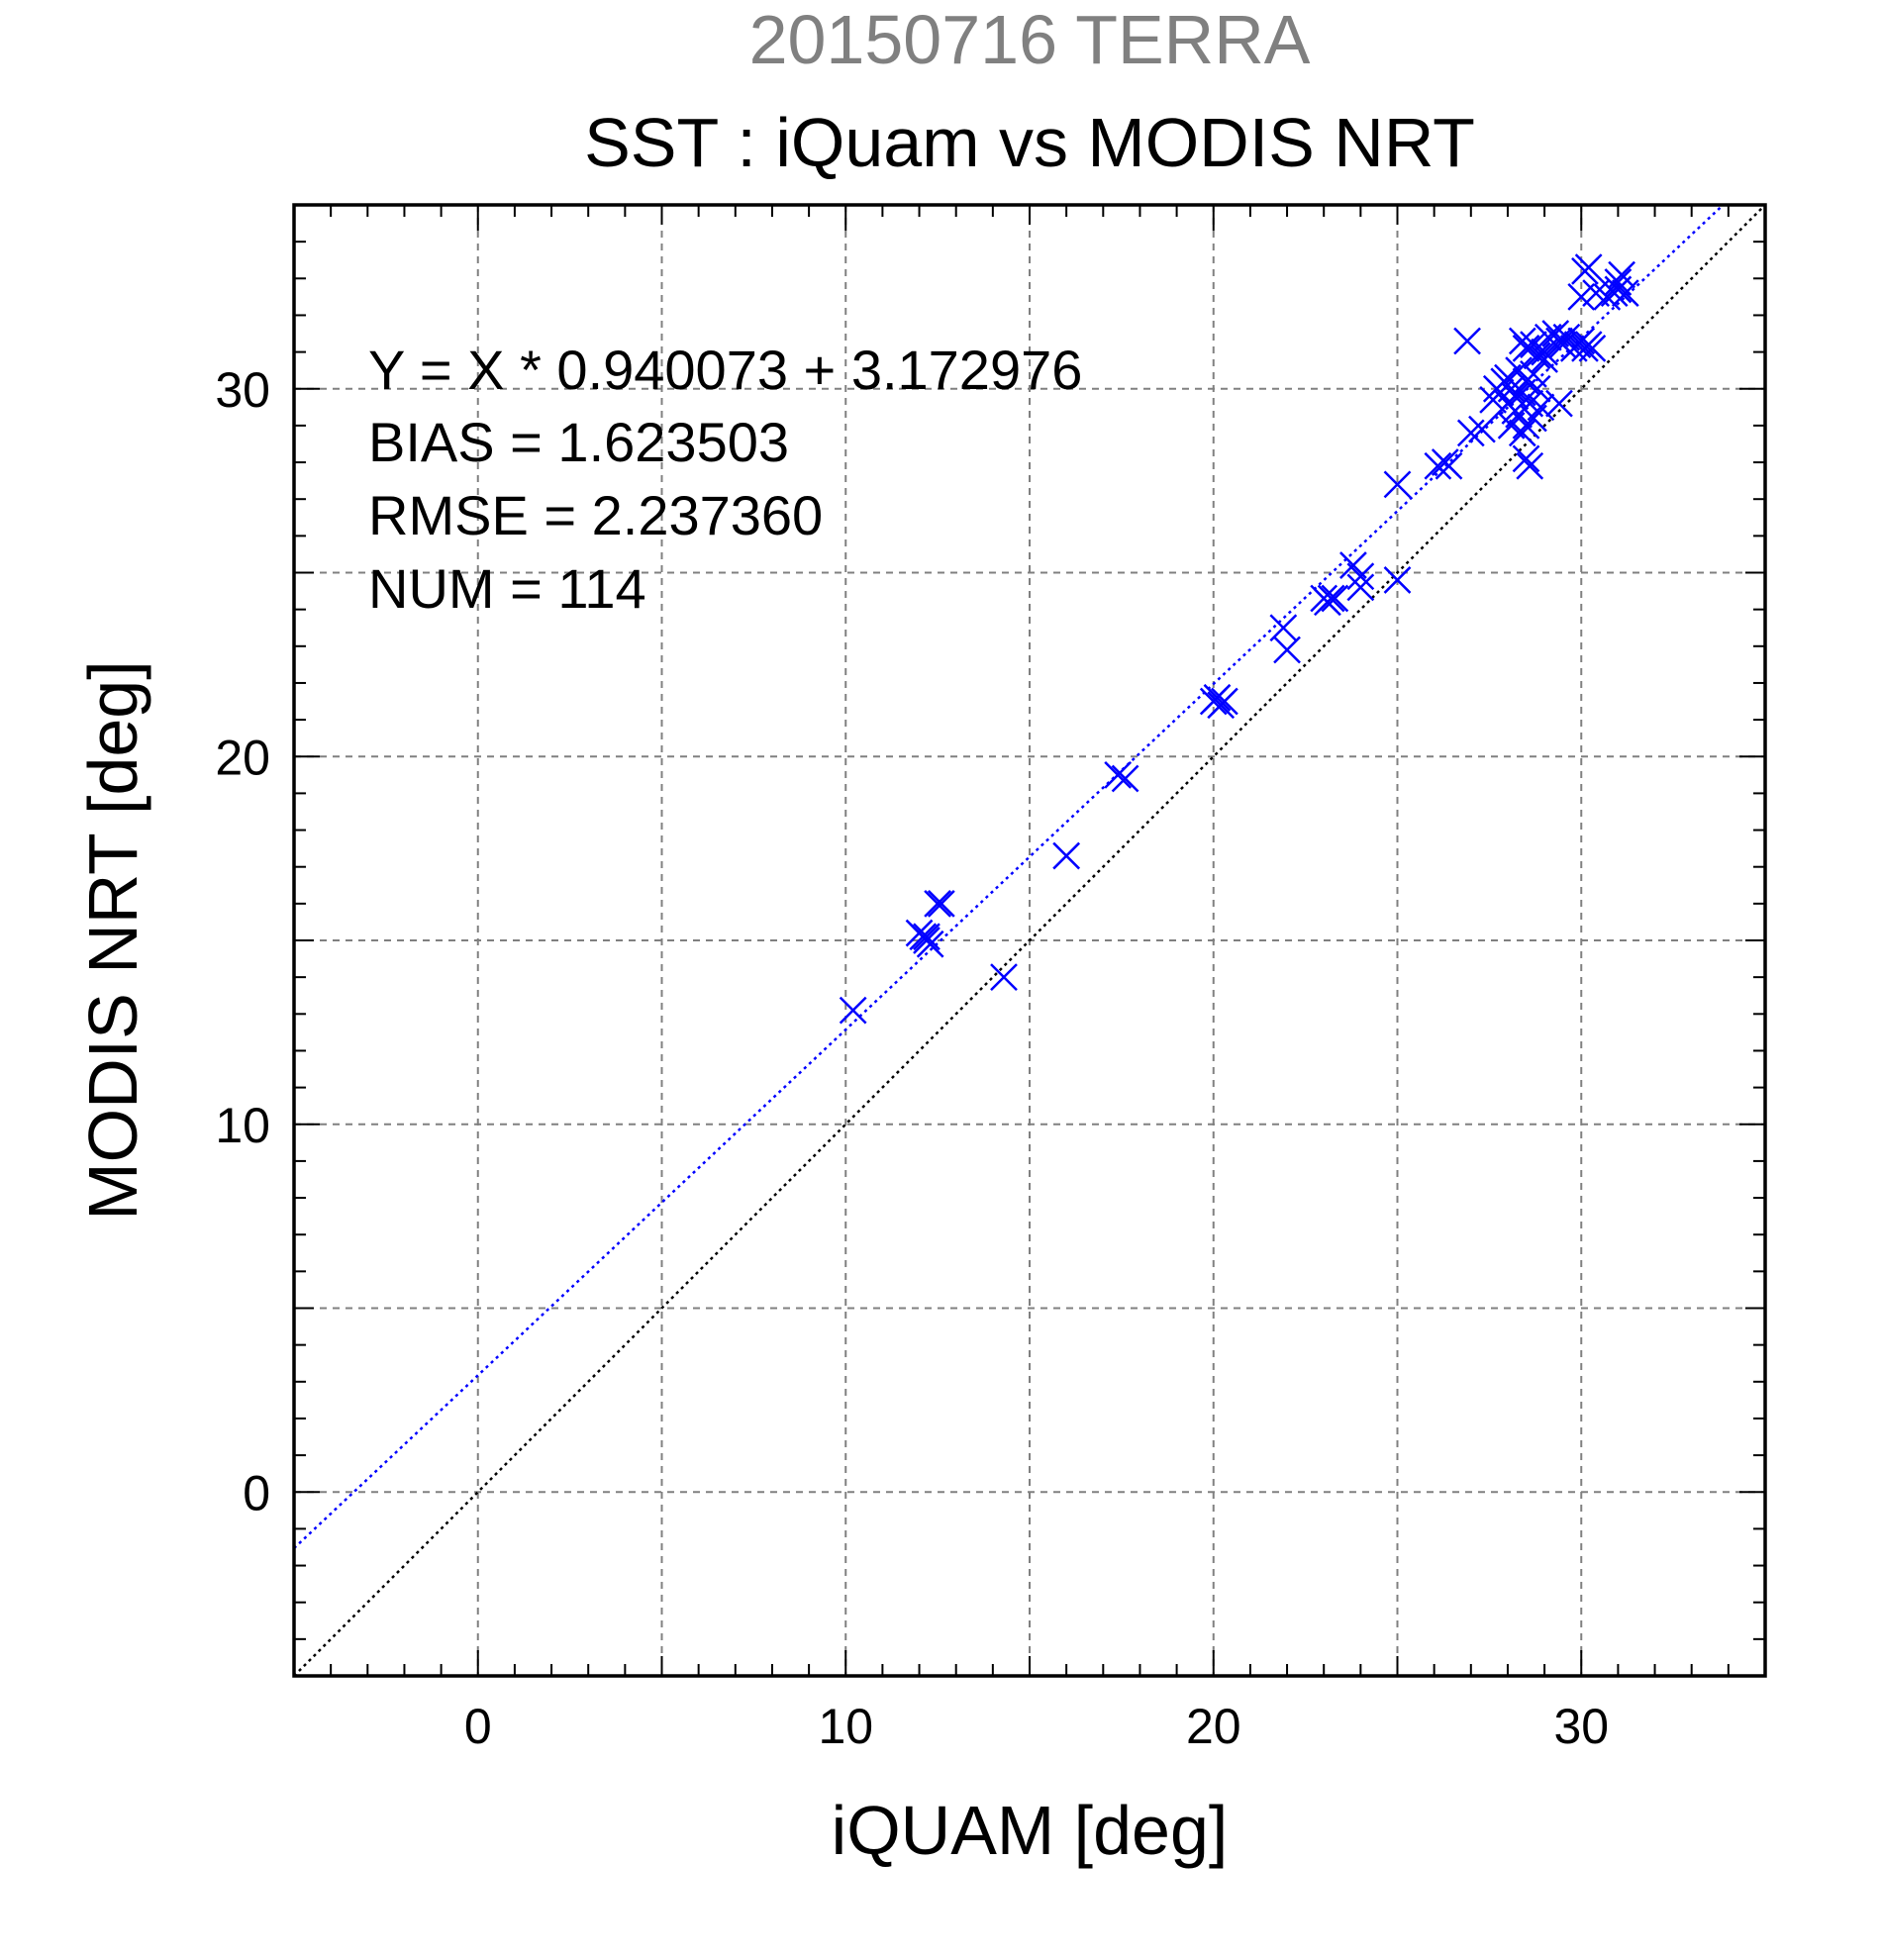 The image size is (1881, 1960). I want to click on y-tick-label: 30, so click(243, 390).